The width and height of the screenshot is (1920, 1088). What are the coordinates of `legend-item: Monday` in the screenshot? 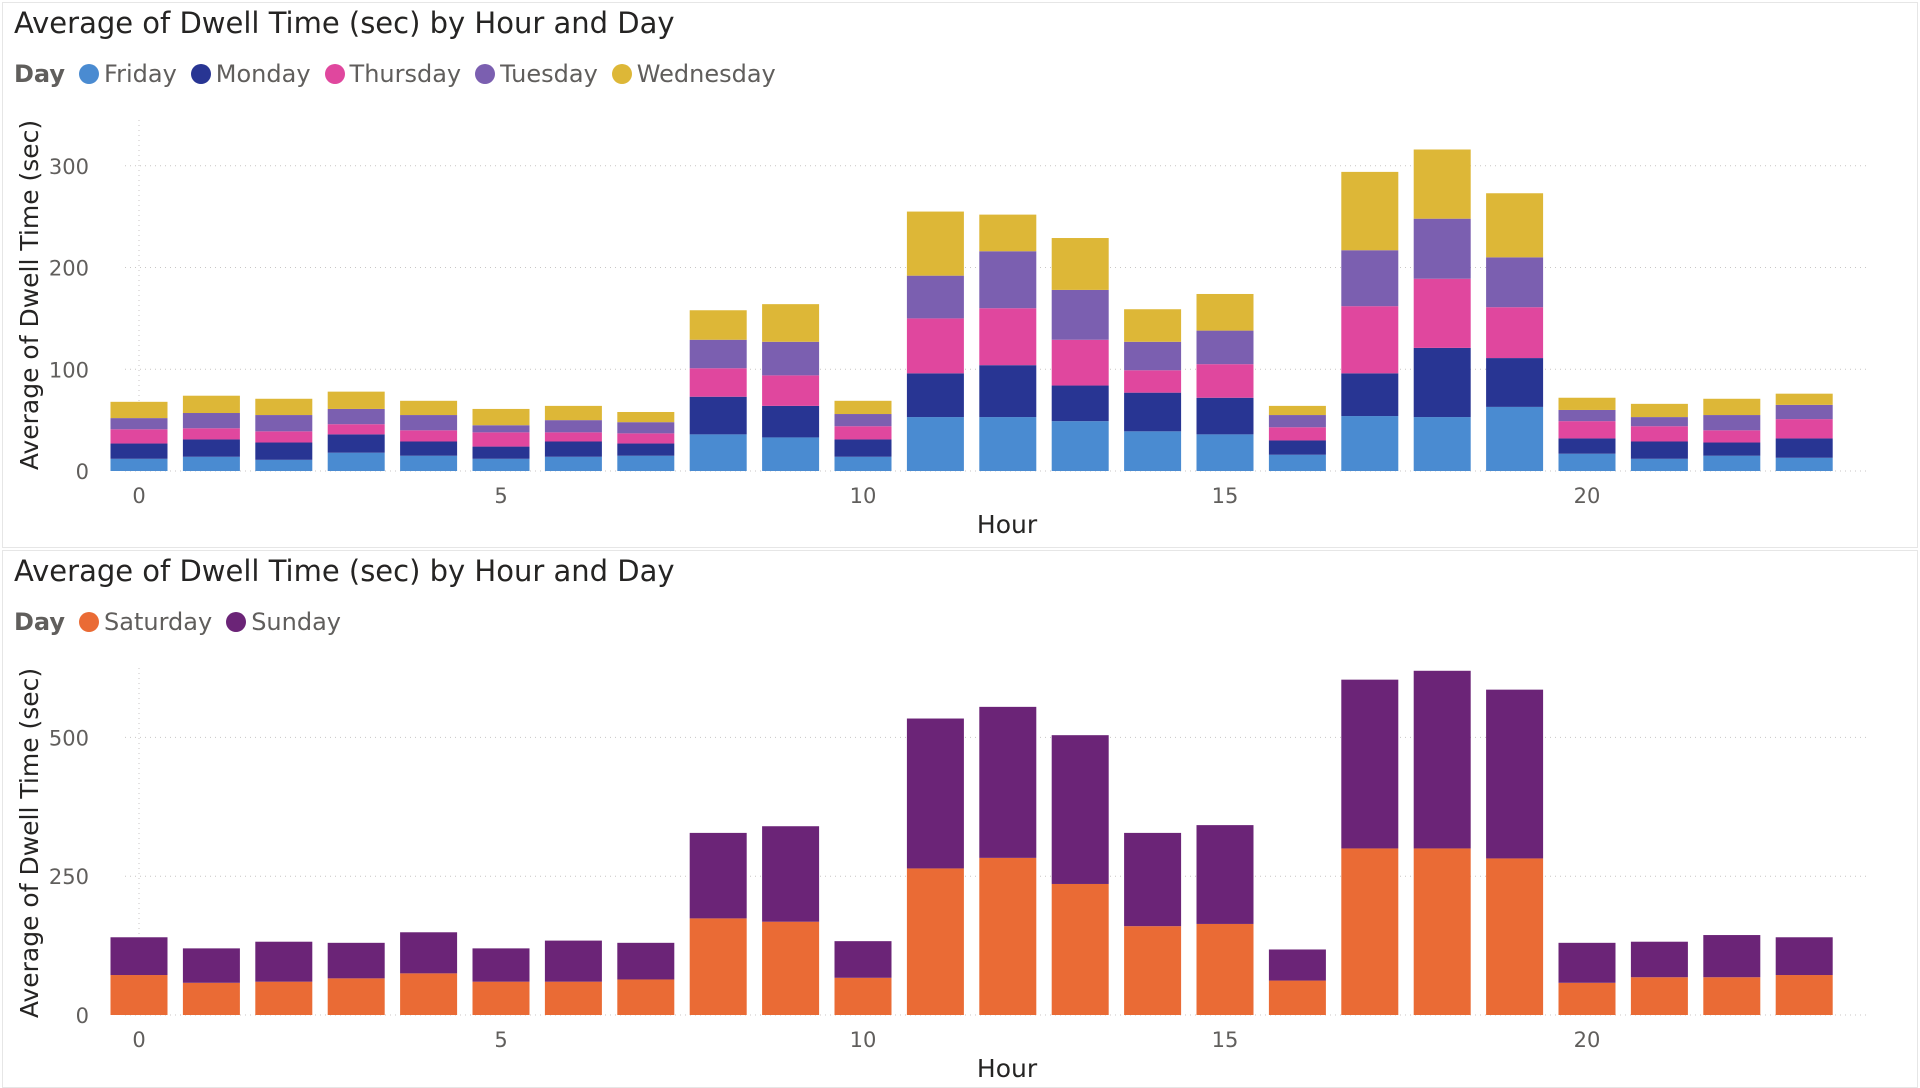 It's located at (250, 74).